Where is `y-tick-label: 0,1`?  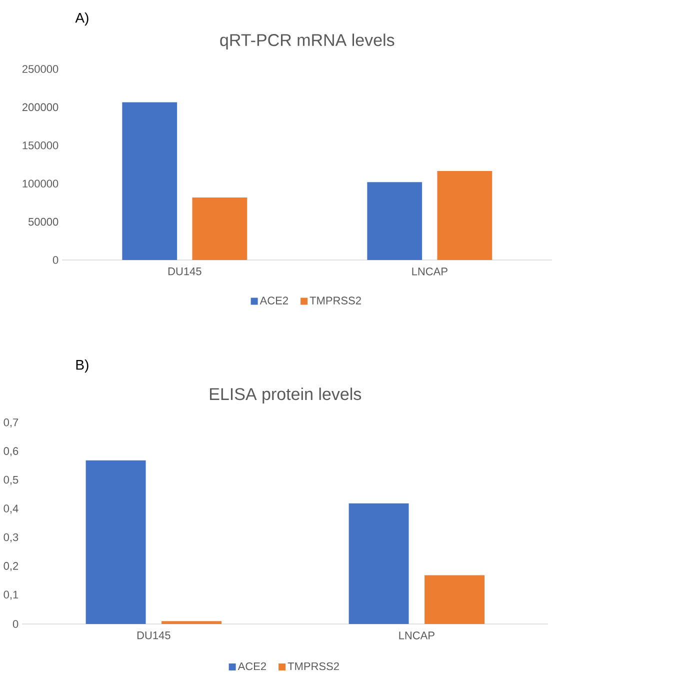
y-tick-label: 0,1 is located at coordinates (11, 595).